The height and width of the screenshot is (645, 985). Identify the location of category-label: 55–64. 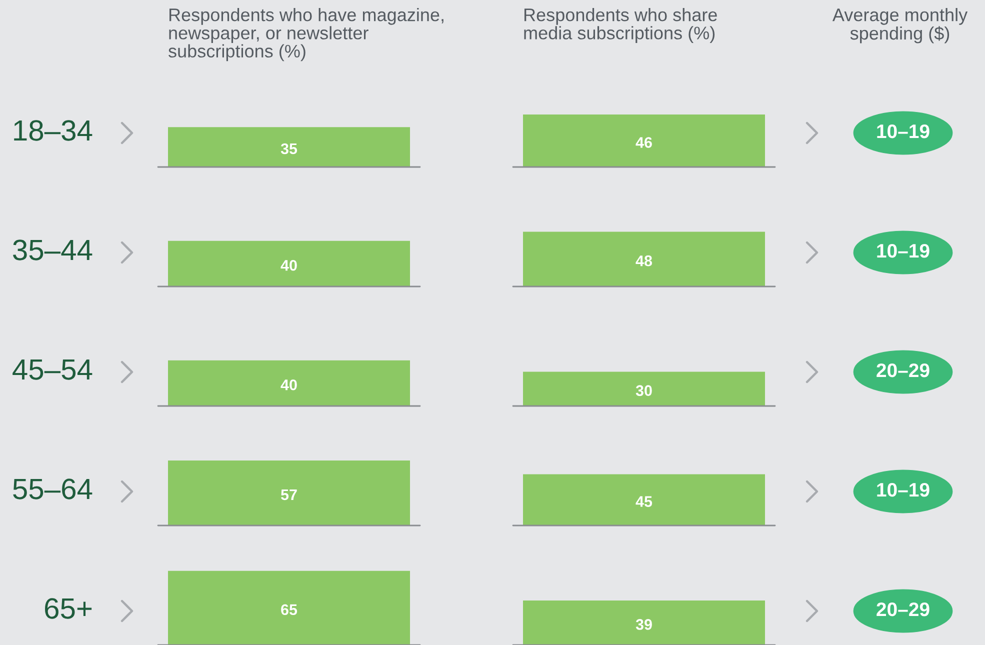
(52, 489).